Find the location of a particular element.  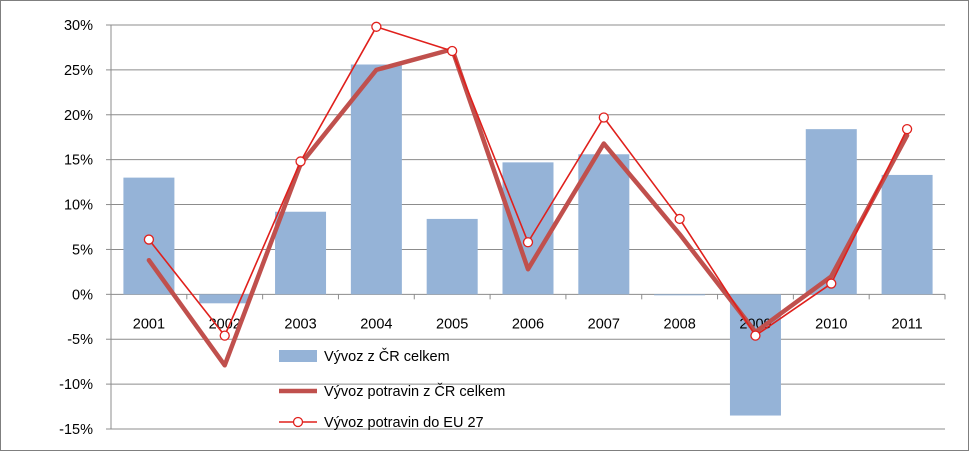

y-tick-label: -5% is located at coordinates (80, 340).